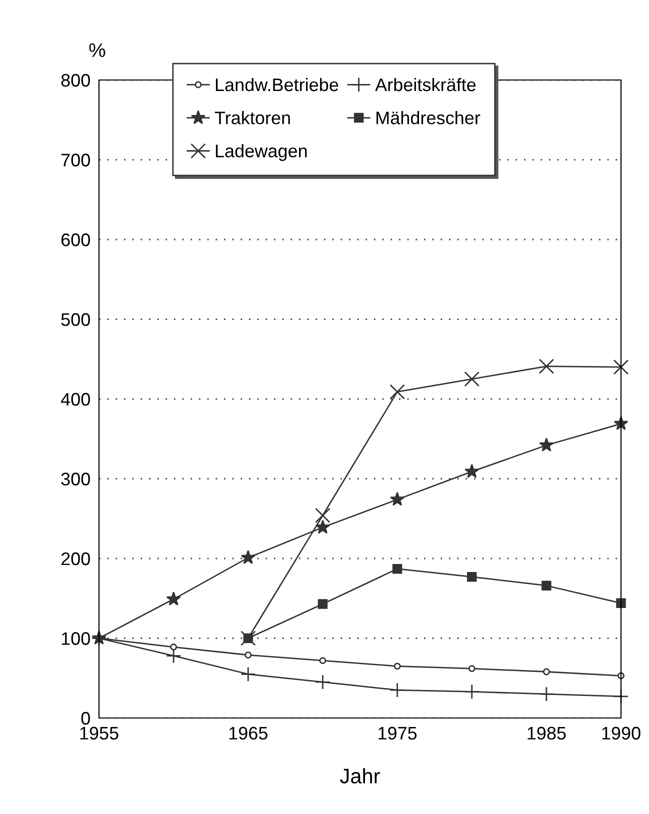  Describe the element at coordinates (547, 733) in the screenshot. I see `x-tick-label: 1985` at that location.